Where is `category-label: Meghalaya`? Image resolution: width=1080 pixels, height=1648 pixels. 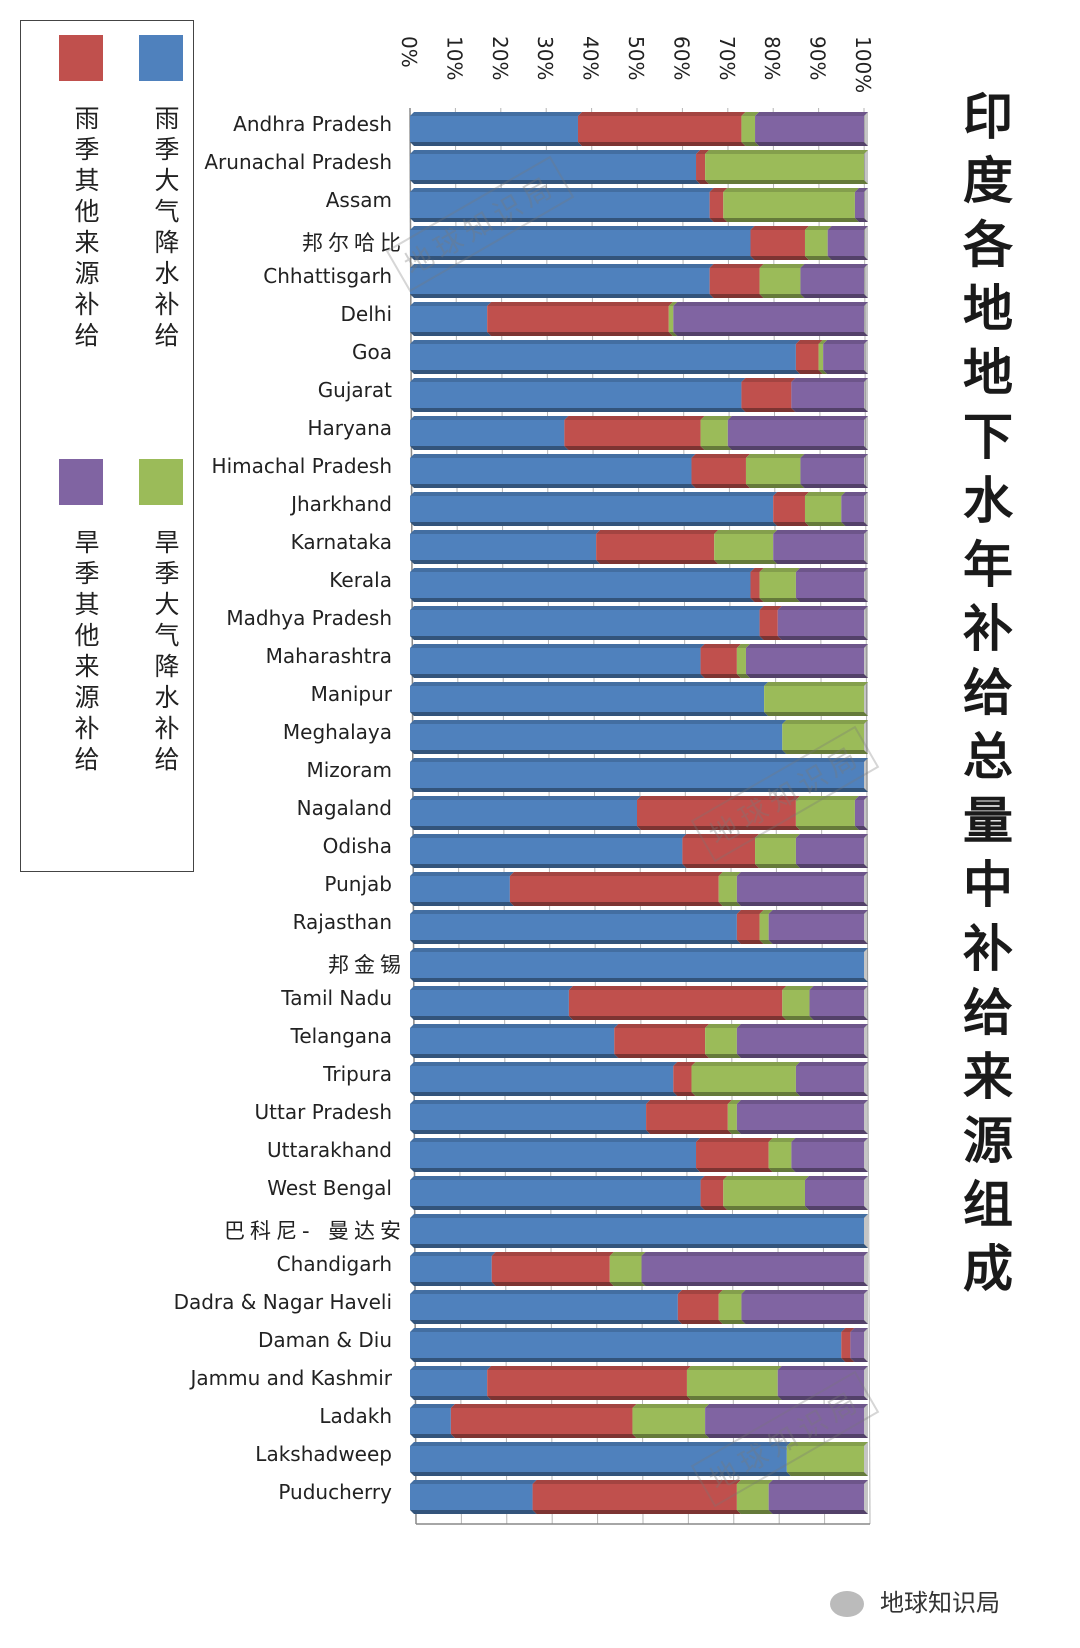
category-label: Meghalaya is located at coordinates (337, 732).